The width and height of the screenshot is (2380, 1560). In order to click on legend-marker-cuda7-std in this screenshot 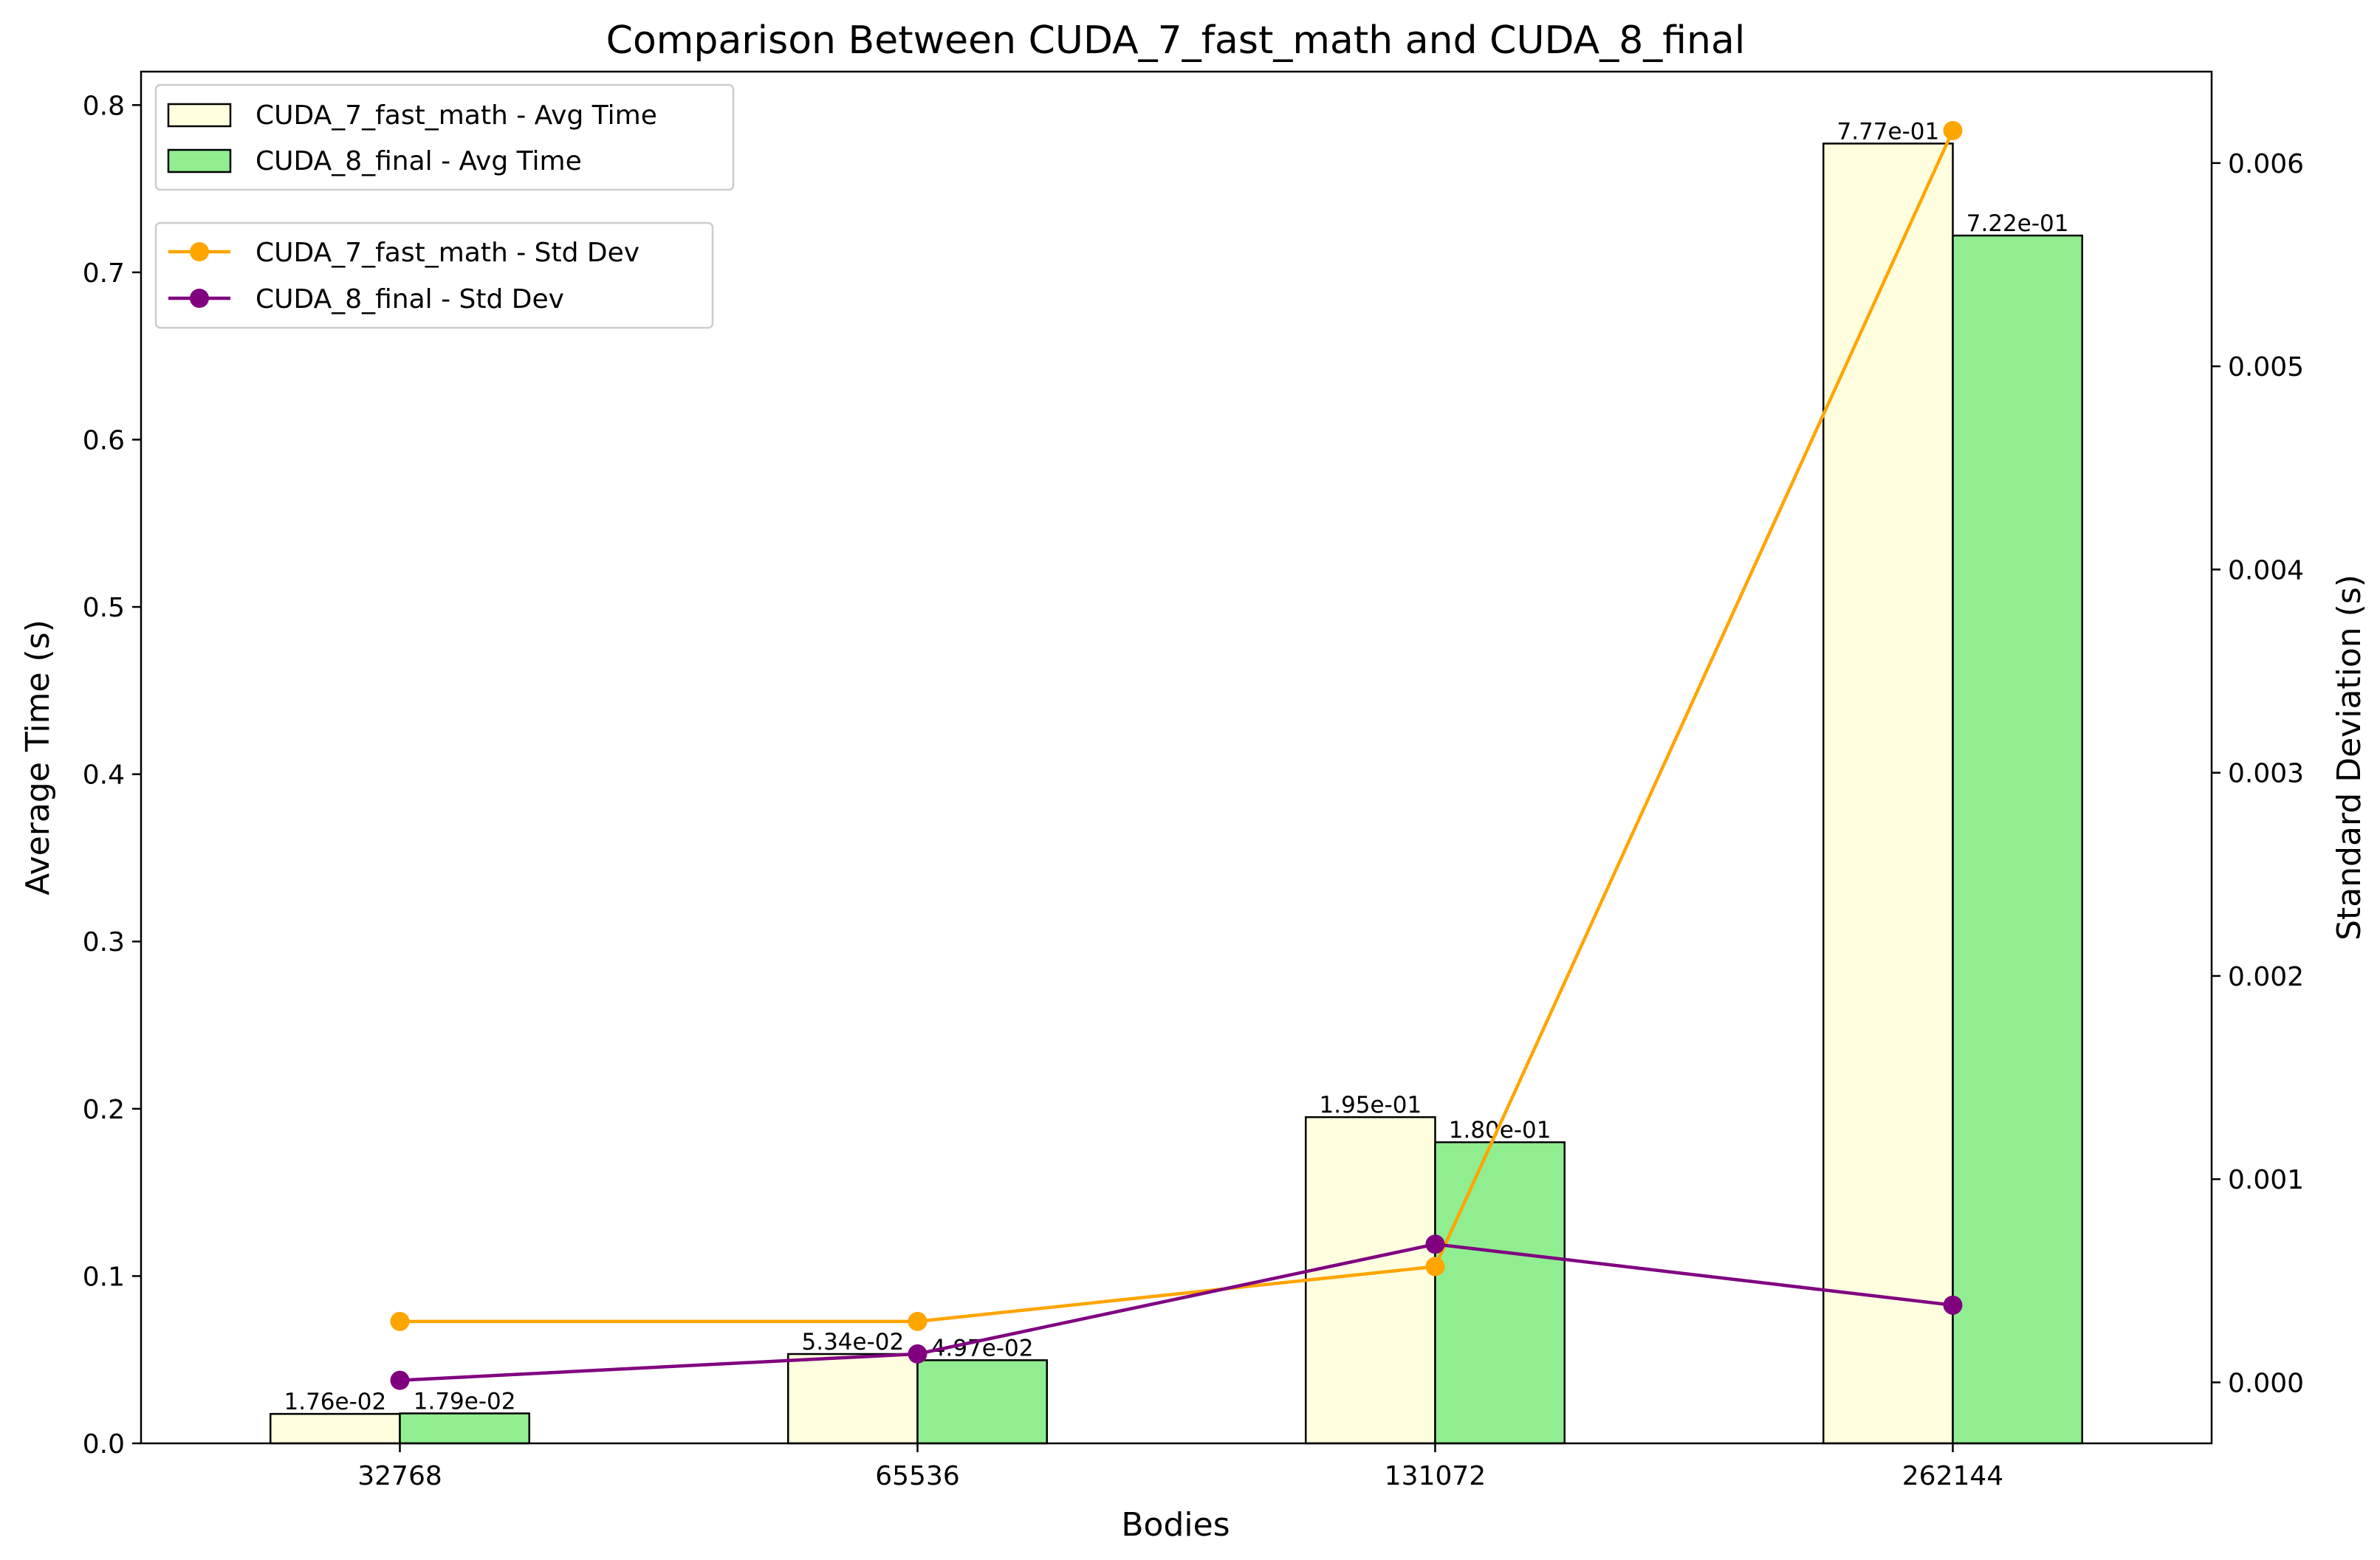, I will do `click(199, 252)`.